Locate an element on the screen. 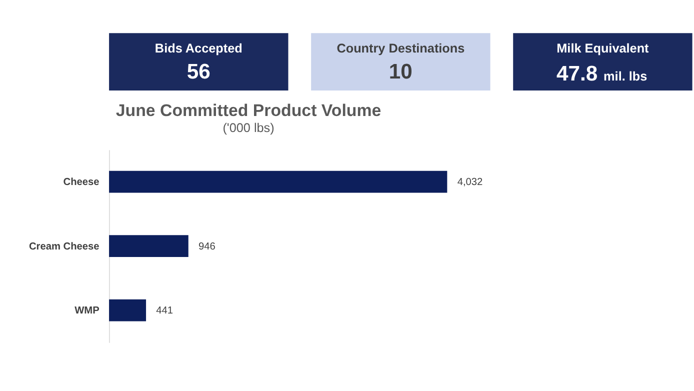 This screenshot has height=391, width=694. y-tick-label: Cheese is located at coordinates (81, 182).